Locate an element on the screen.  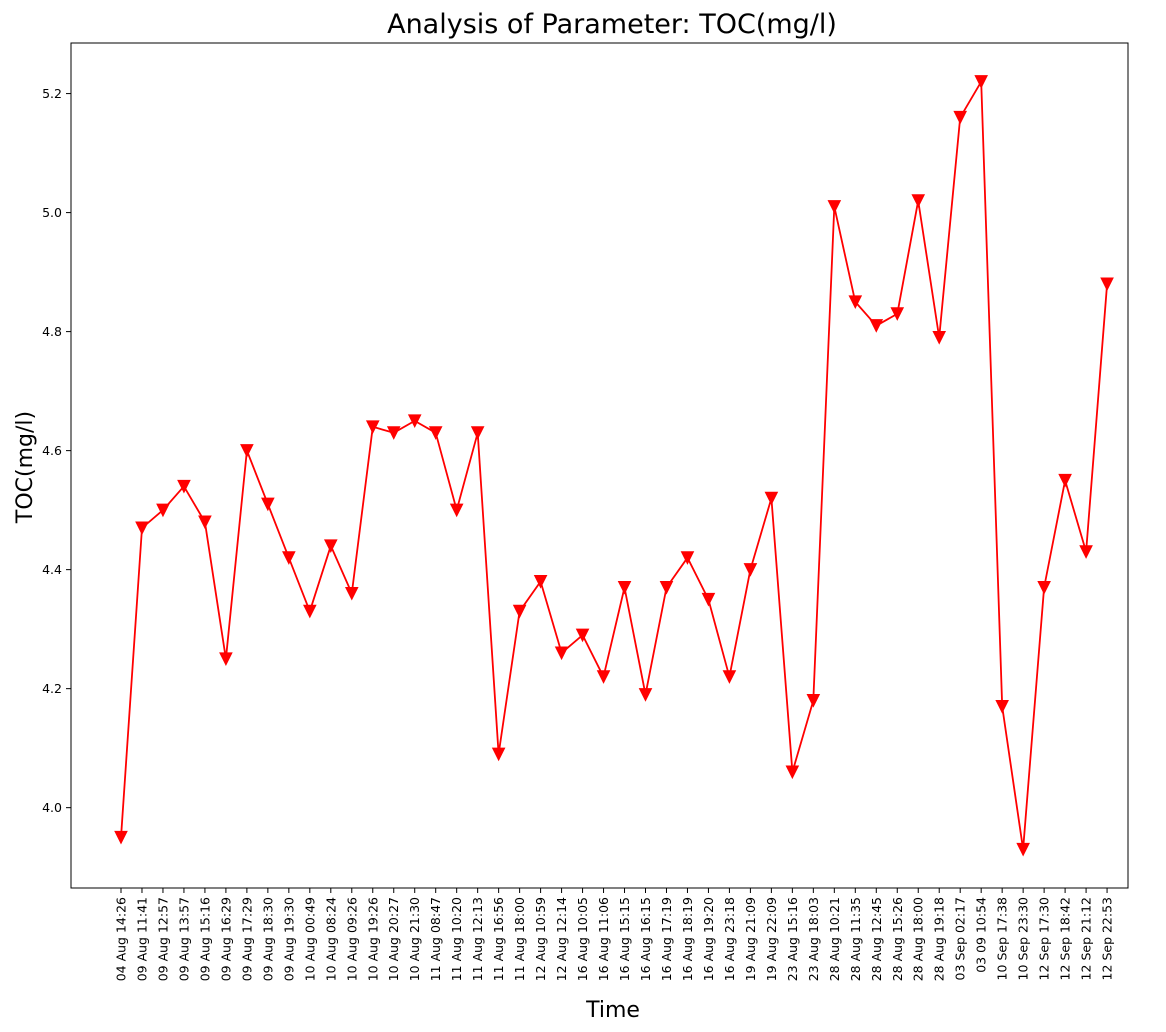
x-tick-label-12: 10 Aug 19:26 is located at coordinates (372, 939).